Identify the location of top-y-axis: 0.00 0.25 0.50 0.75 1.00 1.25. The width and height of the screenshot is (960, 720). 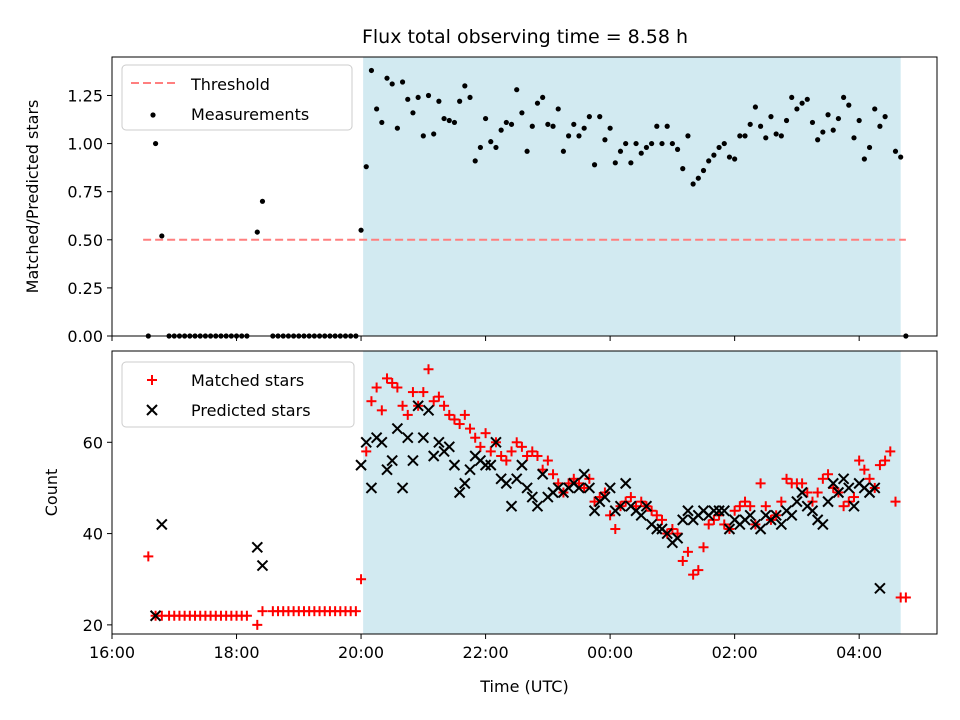
(89, 216).